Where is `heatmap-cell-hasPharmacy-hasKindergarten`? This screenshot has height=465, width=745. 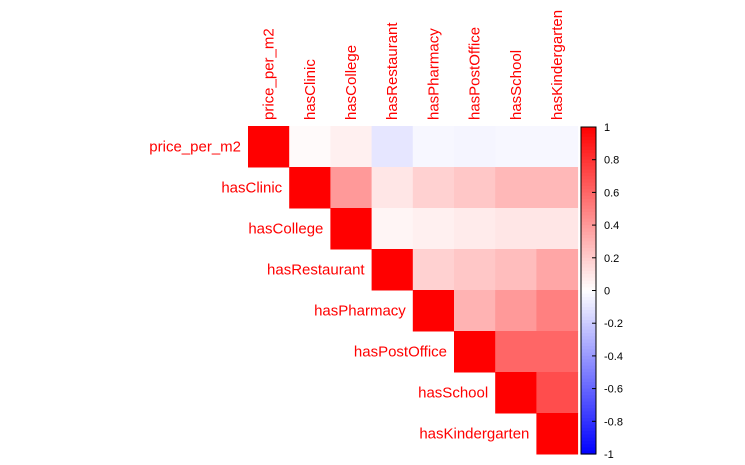
heatmap-cell-hasPharmacy-hasKindergarten is located at coordinates (557, 311).